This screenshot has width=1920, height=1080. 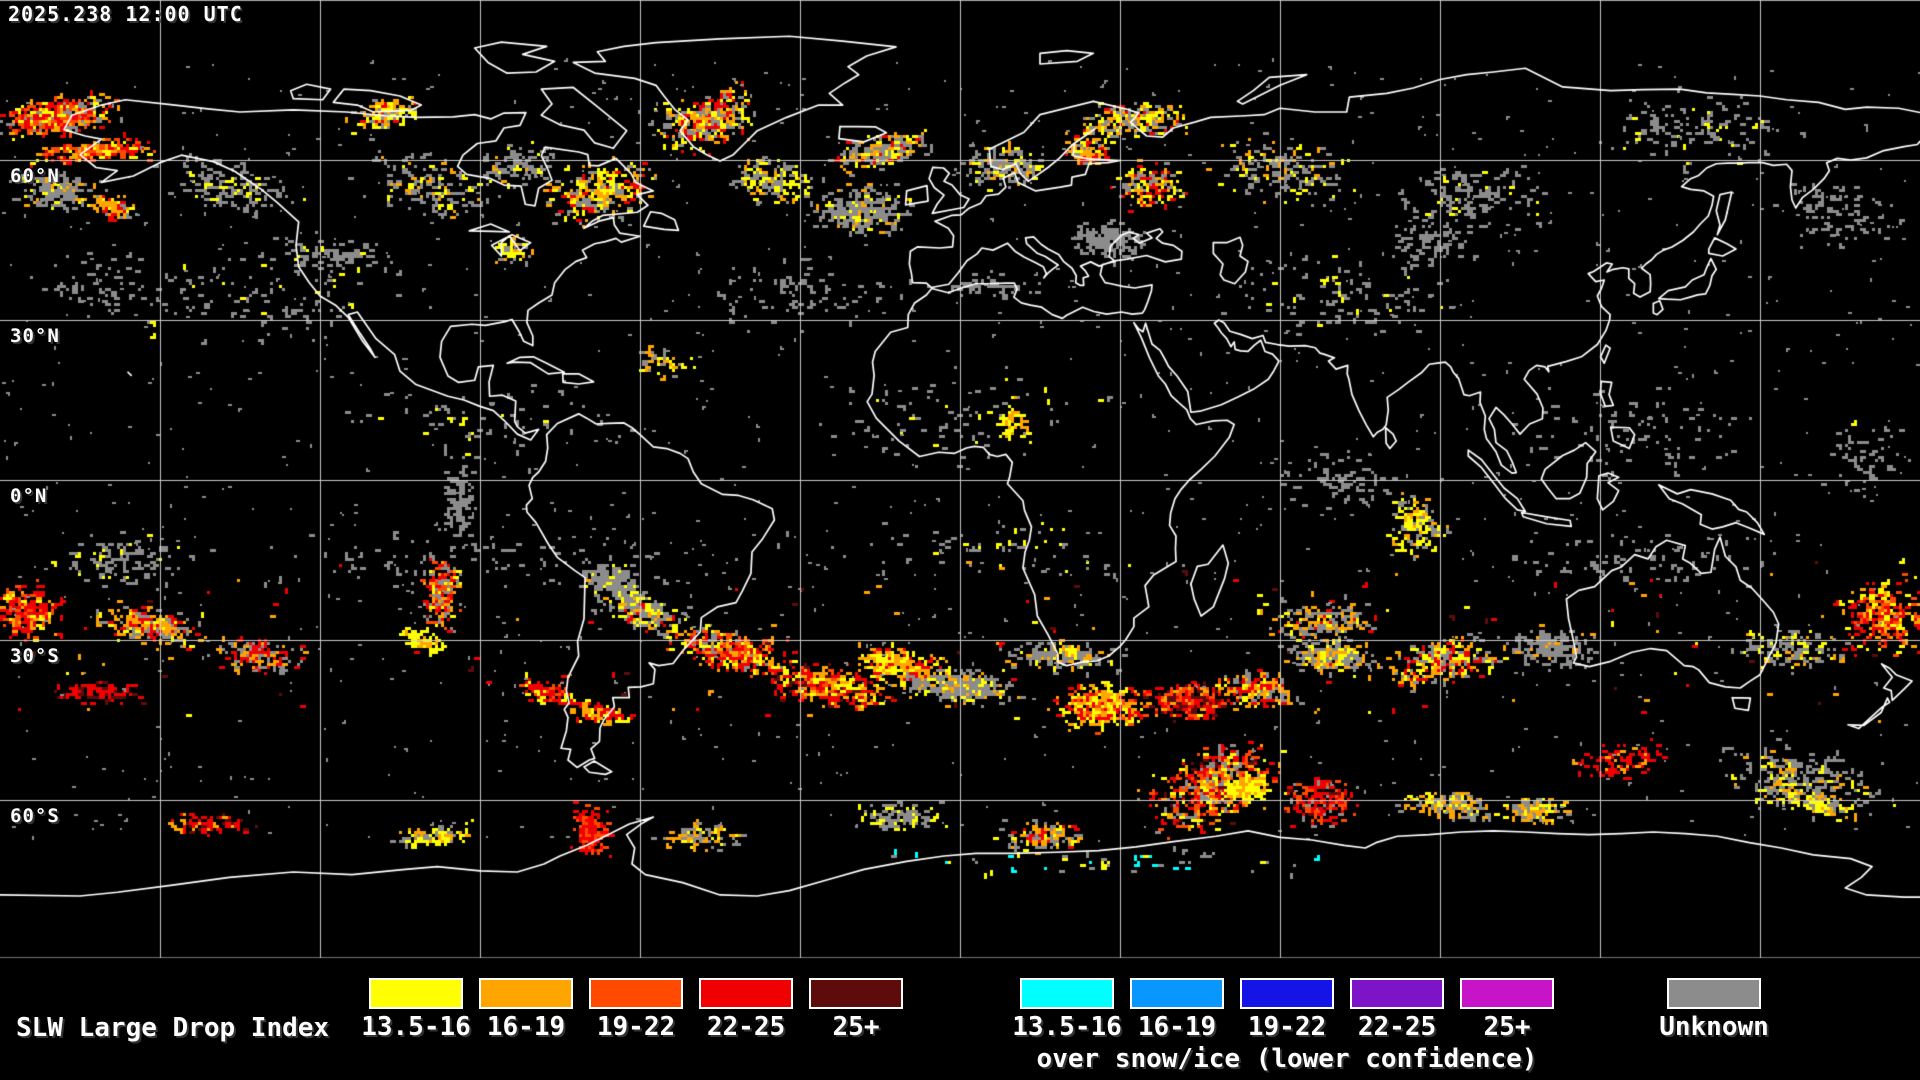 I want to click on legend-swatch-cool-25+, so click(x=1507, y=993).